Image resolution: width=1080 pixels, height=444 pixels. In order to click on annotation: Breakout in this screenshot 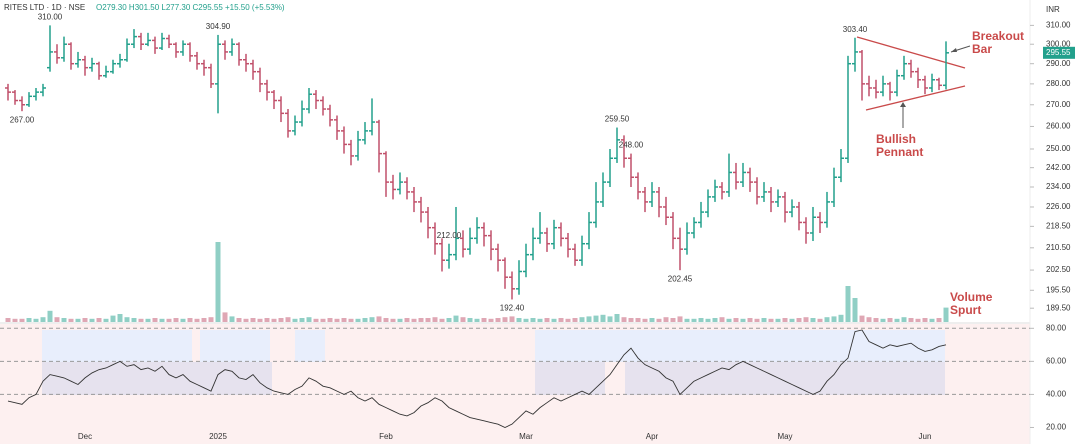, I will do `click(998, 36)`.